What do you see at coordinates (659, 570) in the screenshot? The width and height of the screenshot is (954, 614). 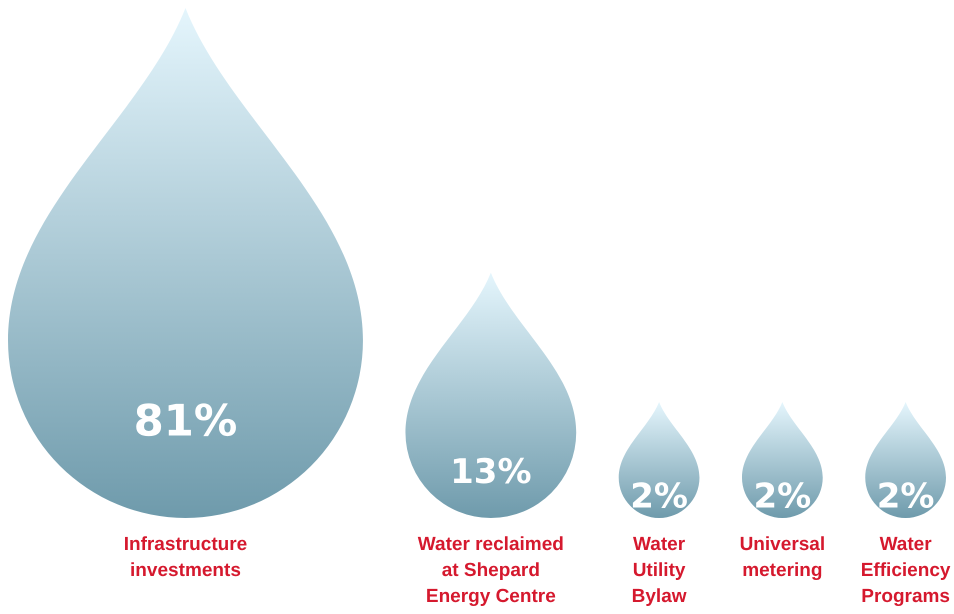 I see `category-label: Water Utility Bylaw` at bounding box center [659, 570].